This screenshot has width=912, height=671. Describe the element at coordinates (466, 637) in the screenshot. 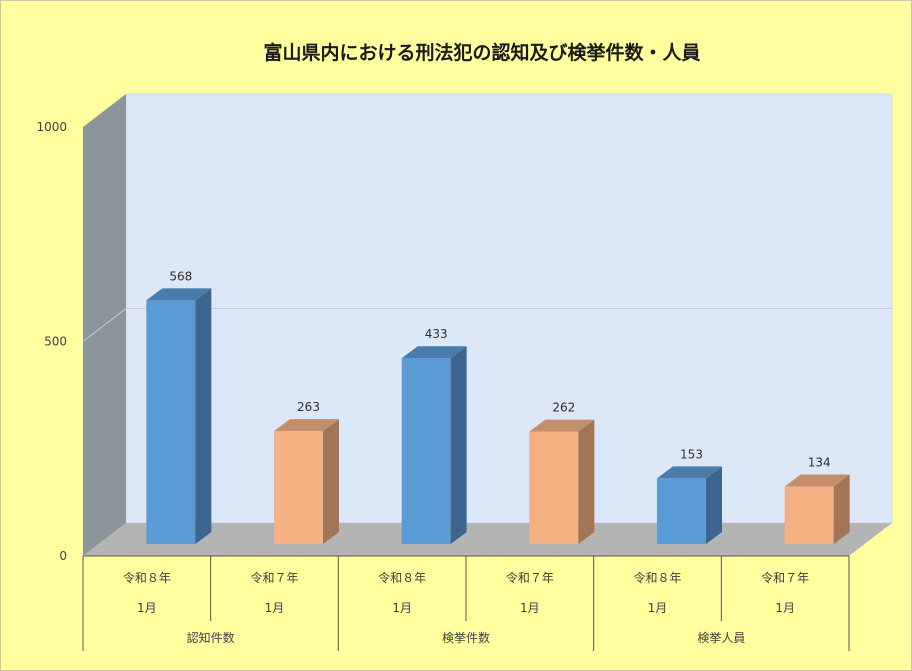

I see `group-label: 検挙件数` at that location.